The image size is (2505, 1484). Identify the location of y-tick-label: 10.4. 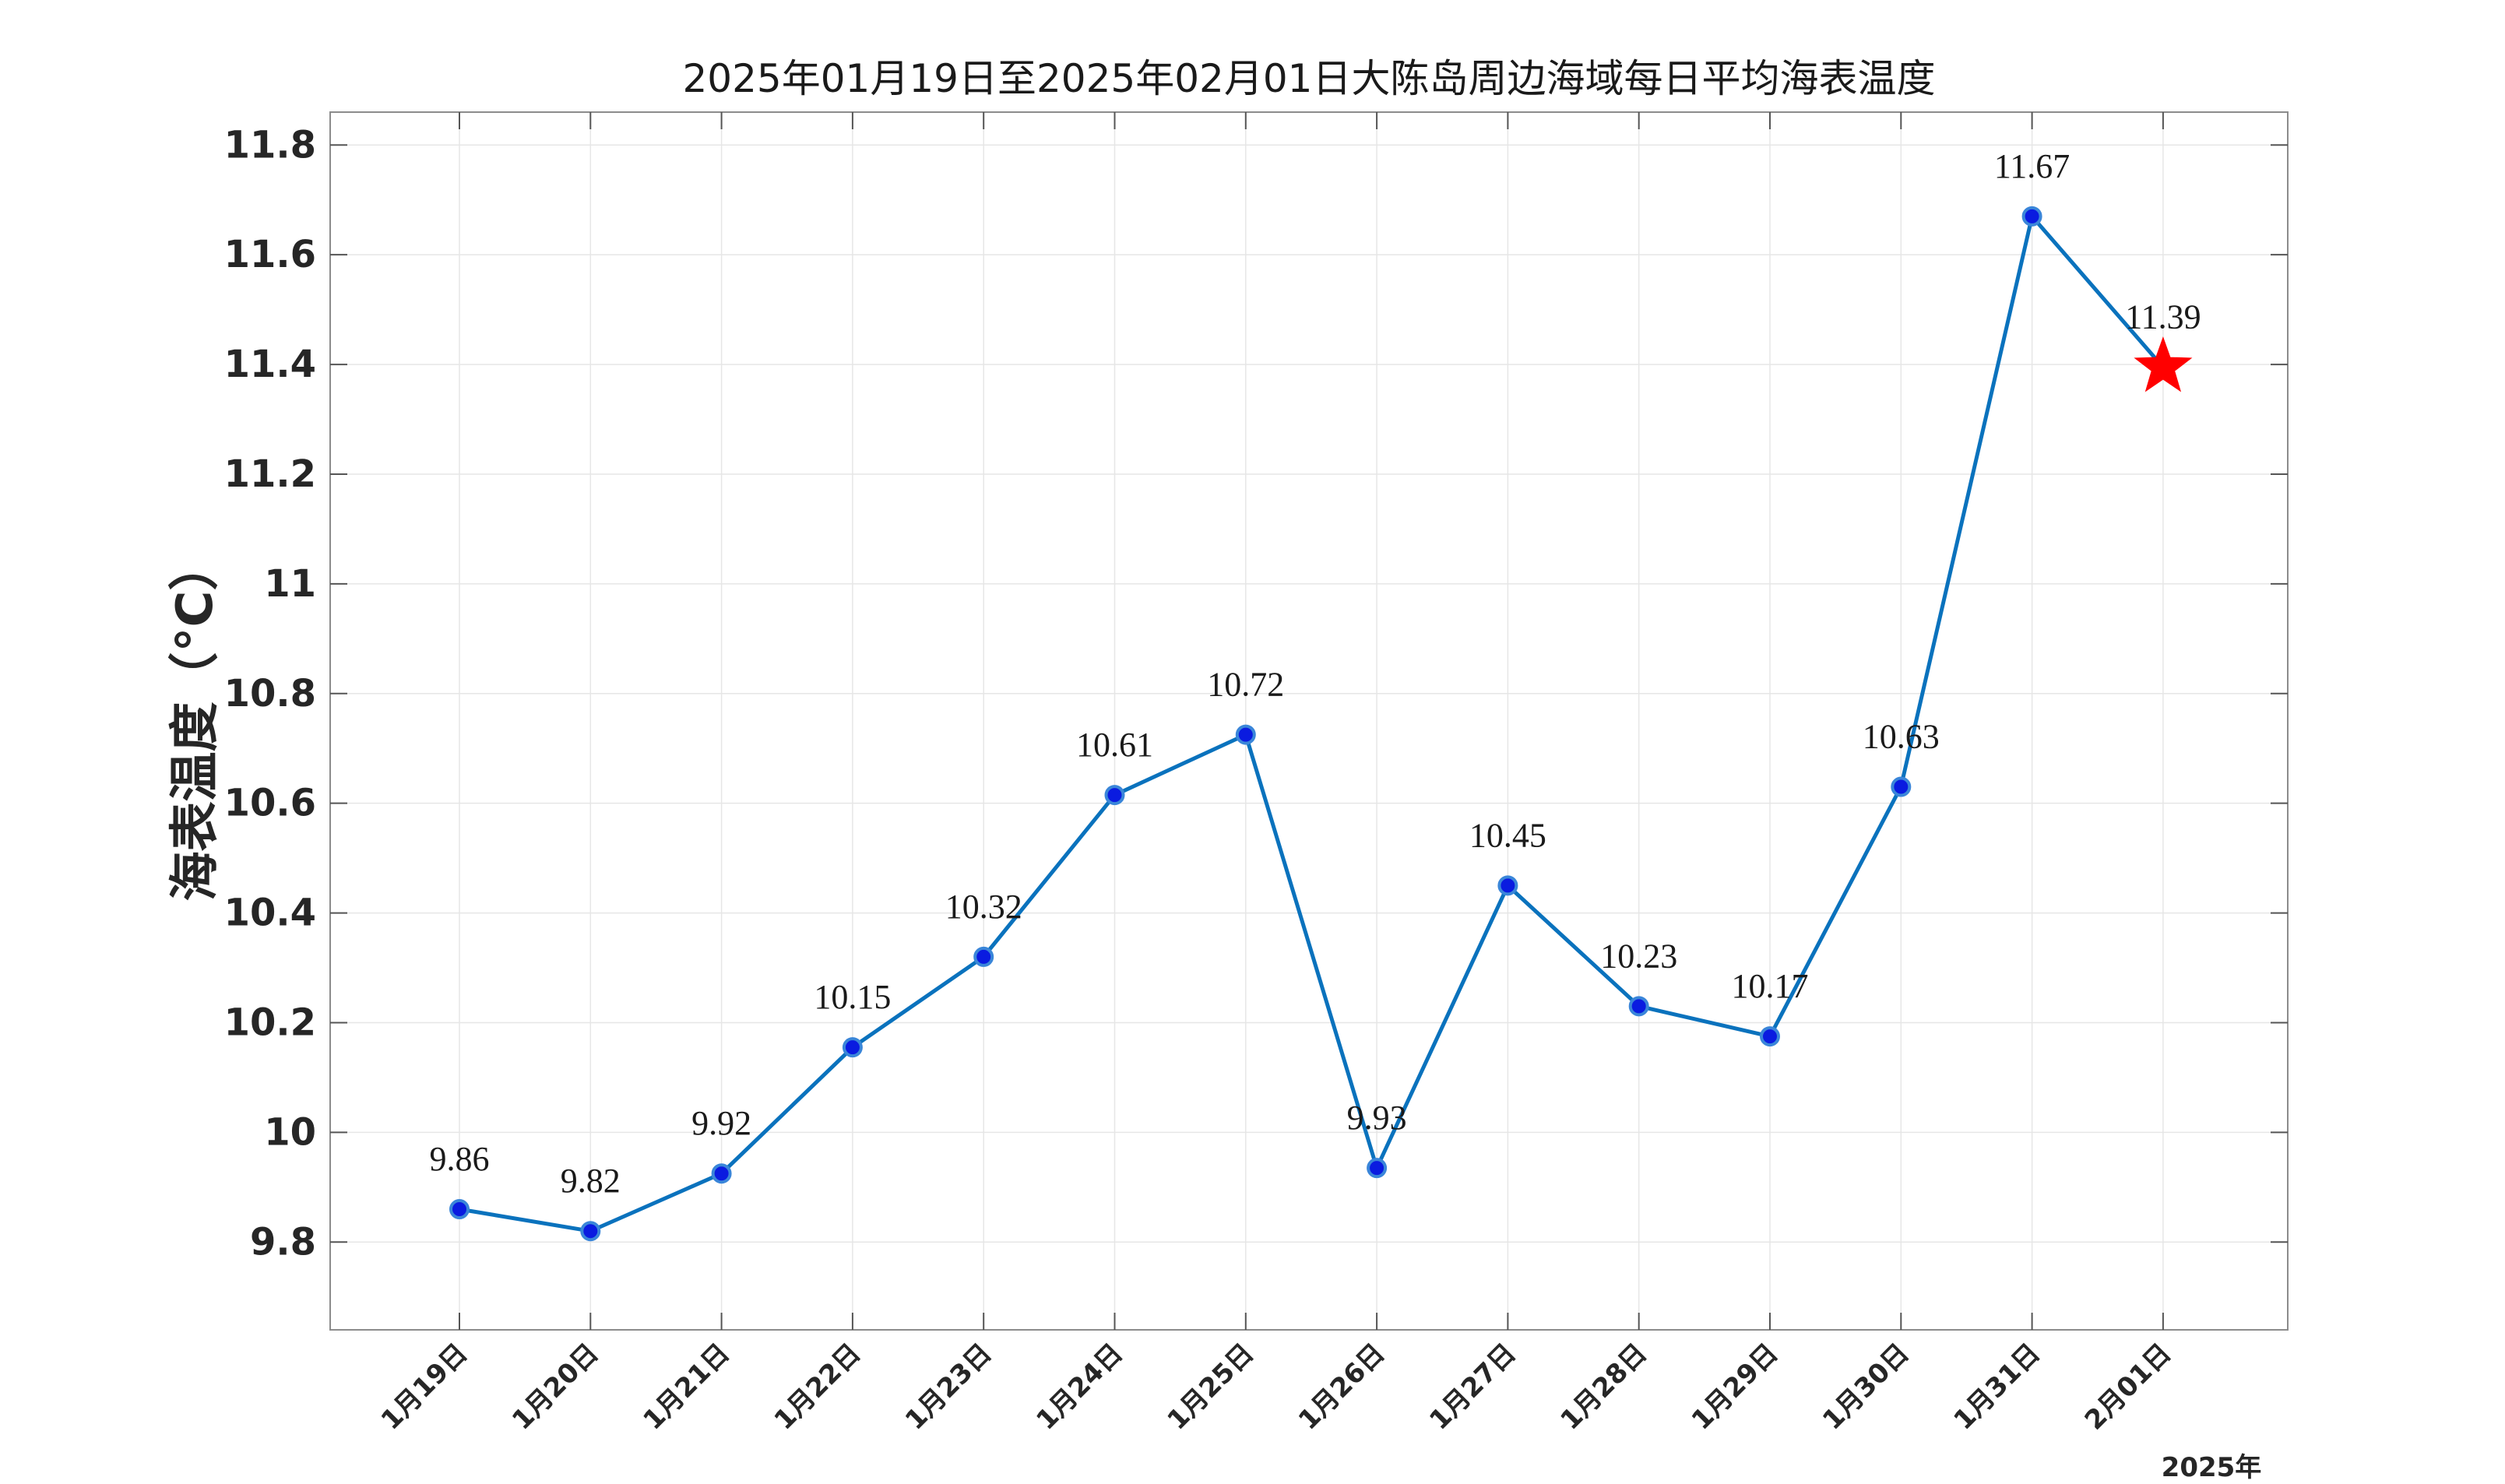
(270, 913).